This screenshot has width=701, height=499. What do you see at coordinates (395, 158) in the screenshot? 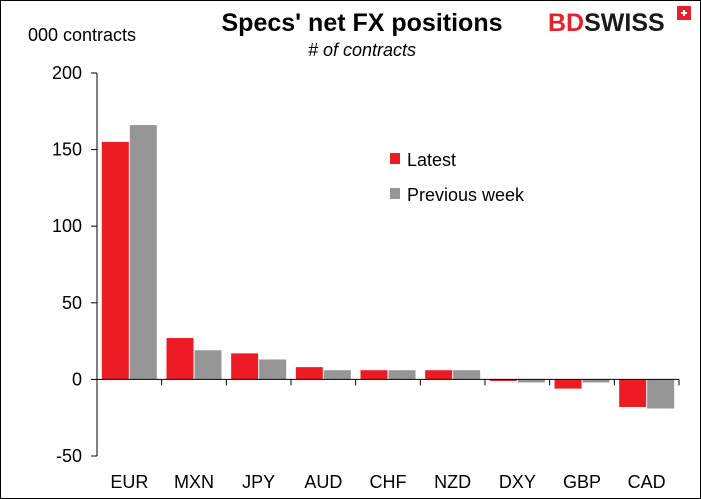
I see `legend-swatch-latest` at bounding box center [395, 158].